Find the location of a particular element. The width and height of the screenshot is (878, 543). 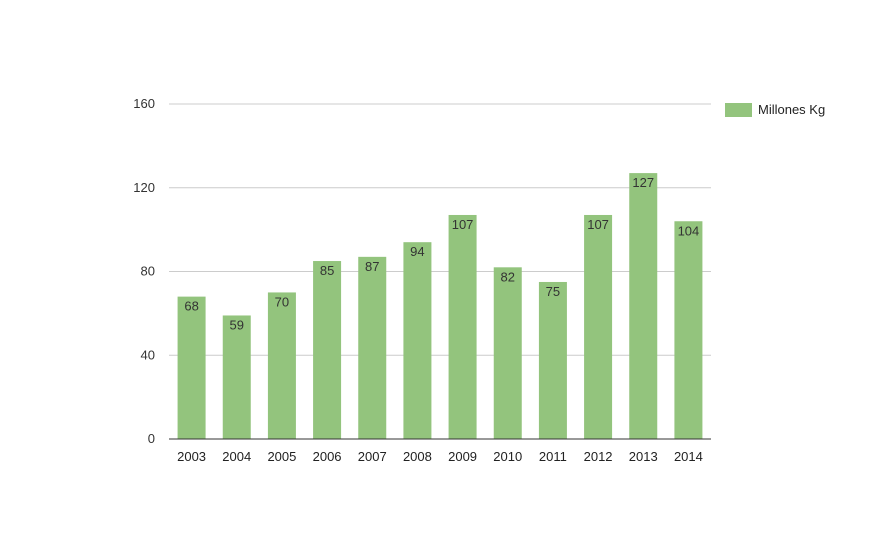

legend: Millones Kg is located at coordinates (775, 109).